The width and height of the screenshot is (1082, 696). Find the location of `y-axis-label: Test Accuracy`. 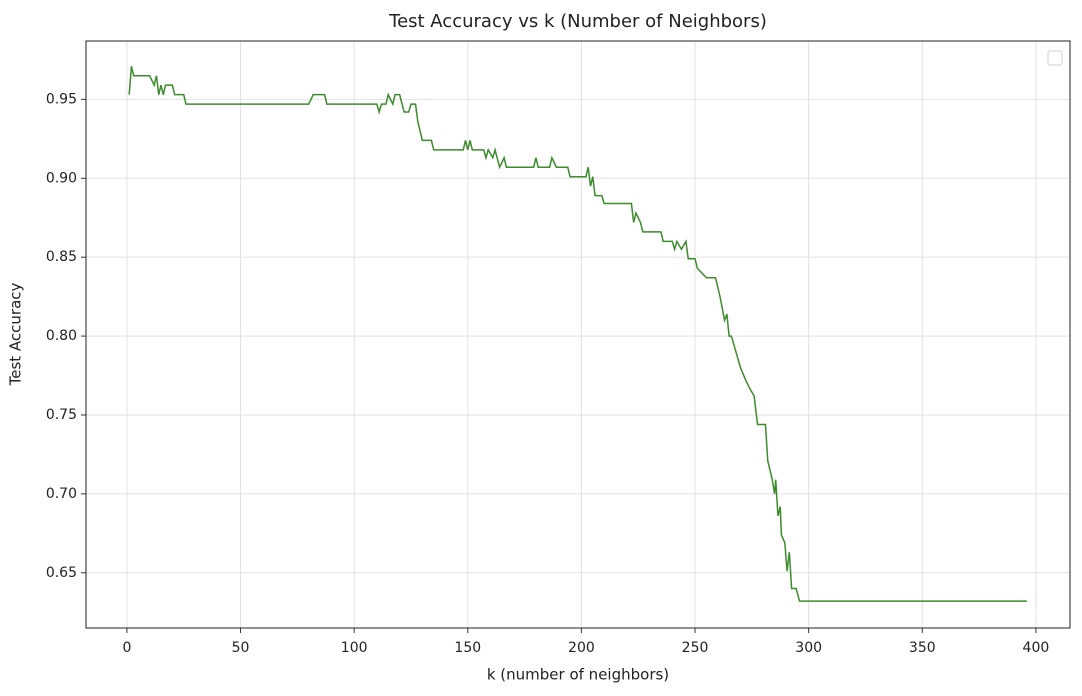

y-axis-label: Test Accuracy is located at coordinates (16, 334).